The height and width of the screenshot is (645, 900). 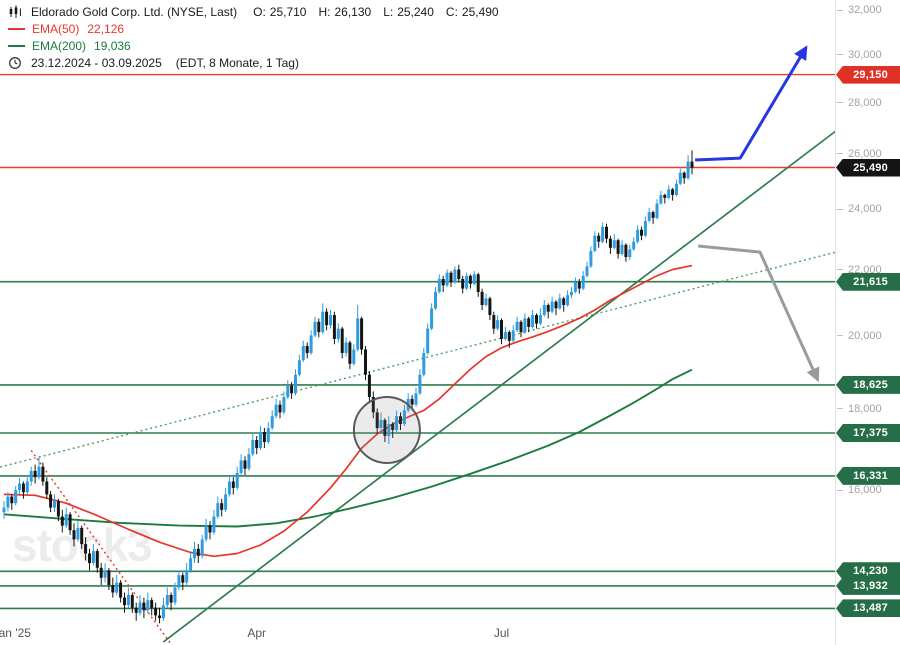 I want to click on y-tick-label: 26,000, so click(x=865, y=153).